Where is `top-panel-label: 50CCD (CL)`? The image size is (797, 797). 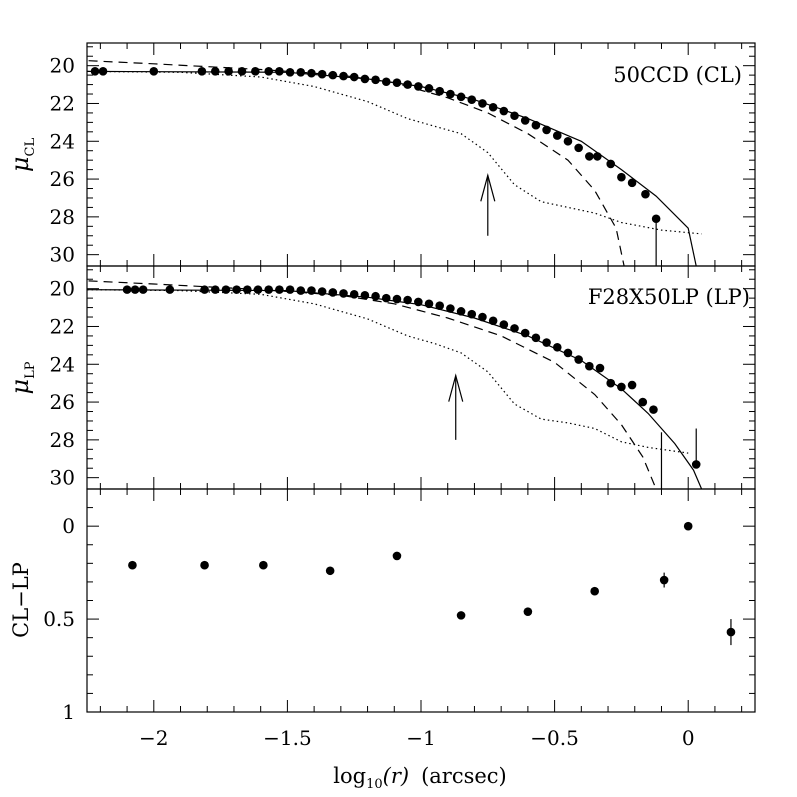 top-panel-label: 50CCD (CL) is located at coordinates (677, 75).